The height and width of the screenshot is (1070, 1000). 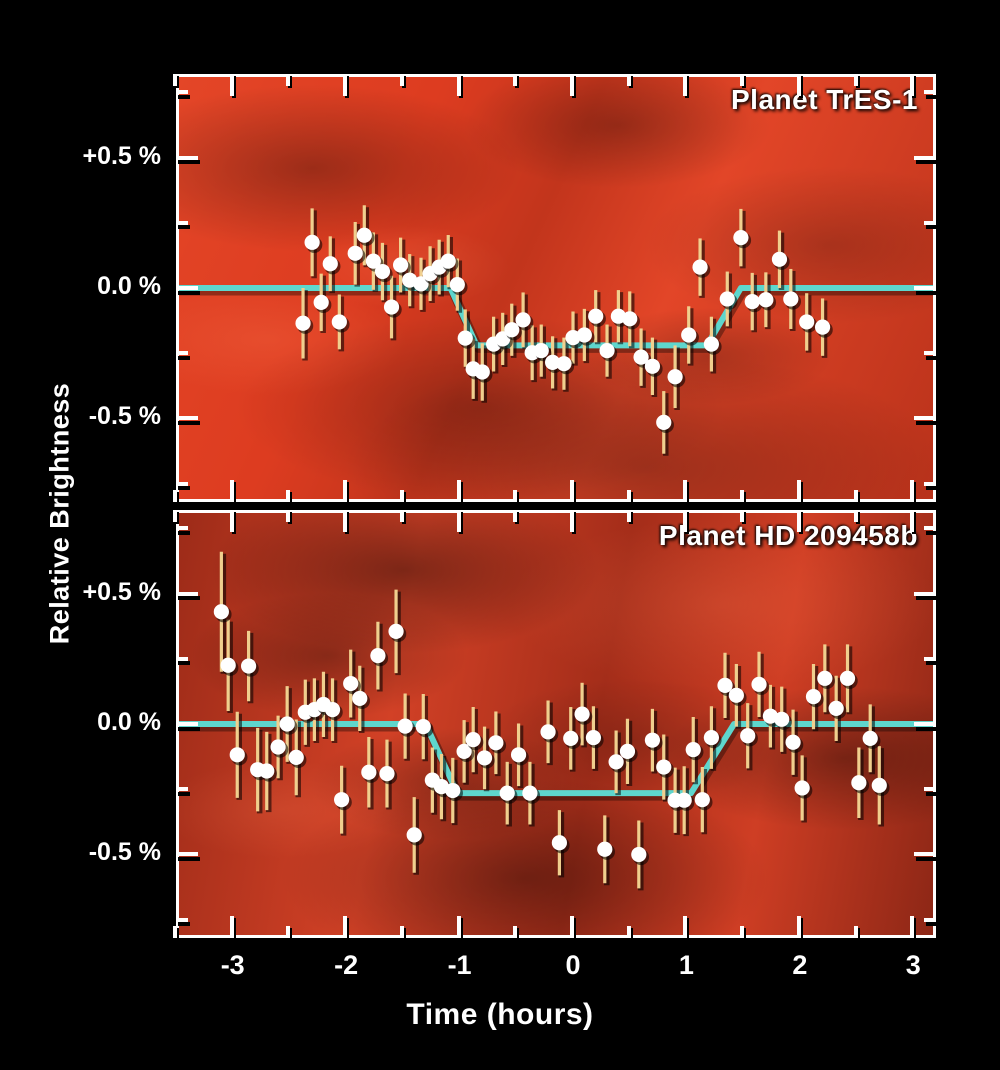 What do you see at coordinates (124, 416) in the screenshot?
I see `y-tick-label: -0.5 %` at bounding box center [124, 416].